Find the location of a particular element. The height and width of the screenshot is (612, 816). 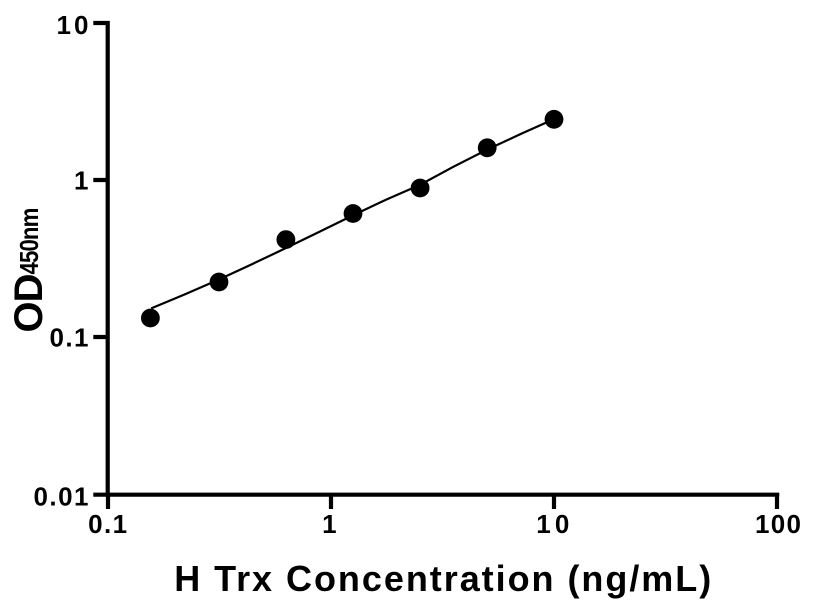

svg-text: OD450nm is located at coordinates (29, 271).